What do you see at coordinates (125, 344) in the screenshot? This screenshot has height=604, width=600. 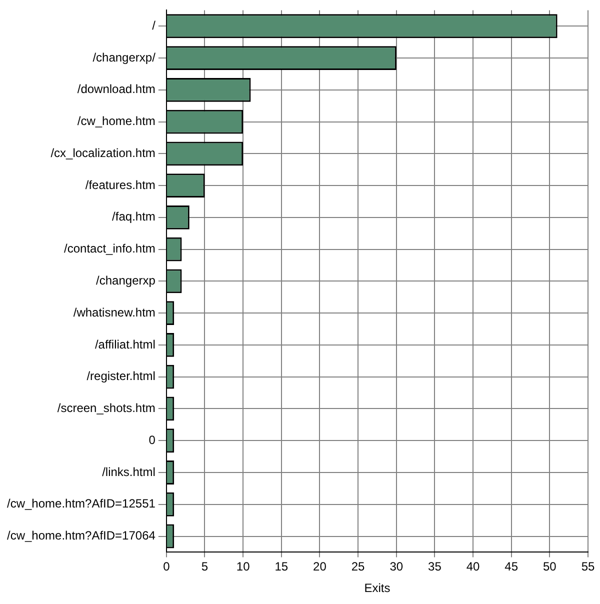 I see `y-tick-label: /affiliat.html` at bounding box center [125, 344].